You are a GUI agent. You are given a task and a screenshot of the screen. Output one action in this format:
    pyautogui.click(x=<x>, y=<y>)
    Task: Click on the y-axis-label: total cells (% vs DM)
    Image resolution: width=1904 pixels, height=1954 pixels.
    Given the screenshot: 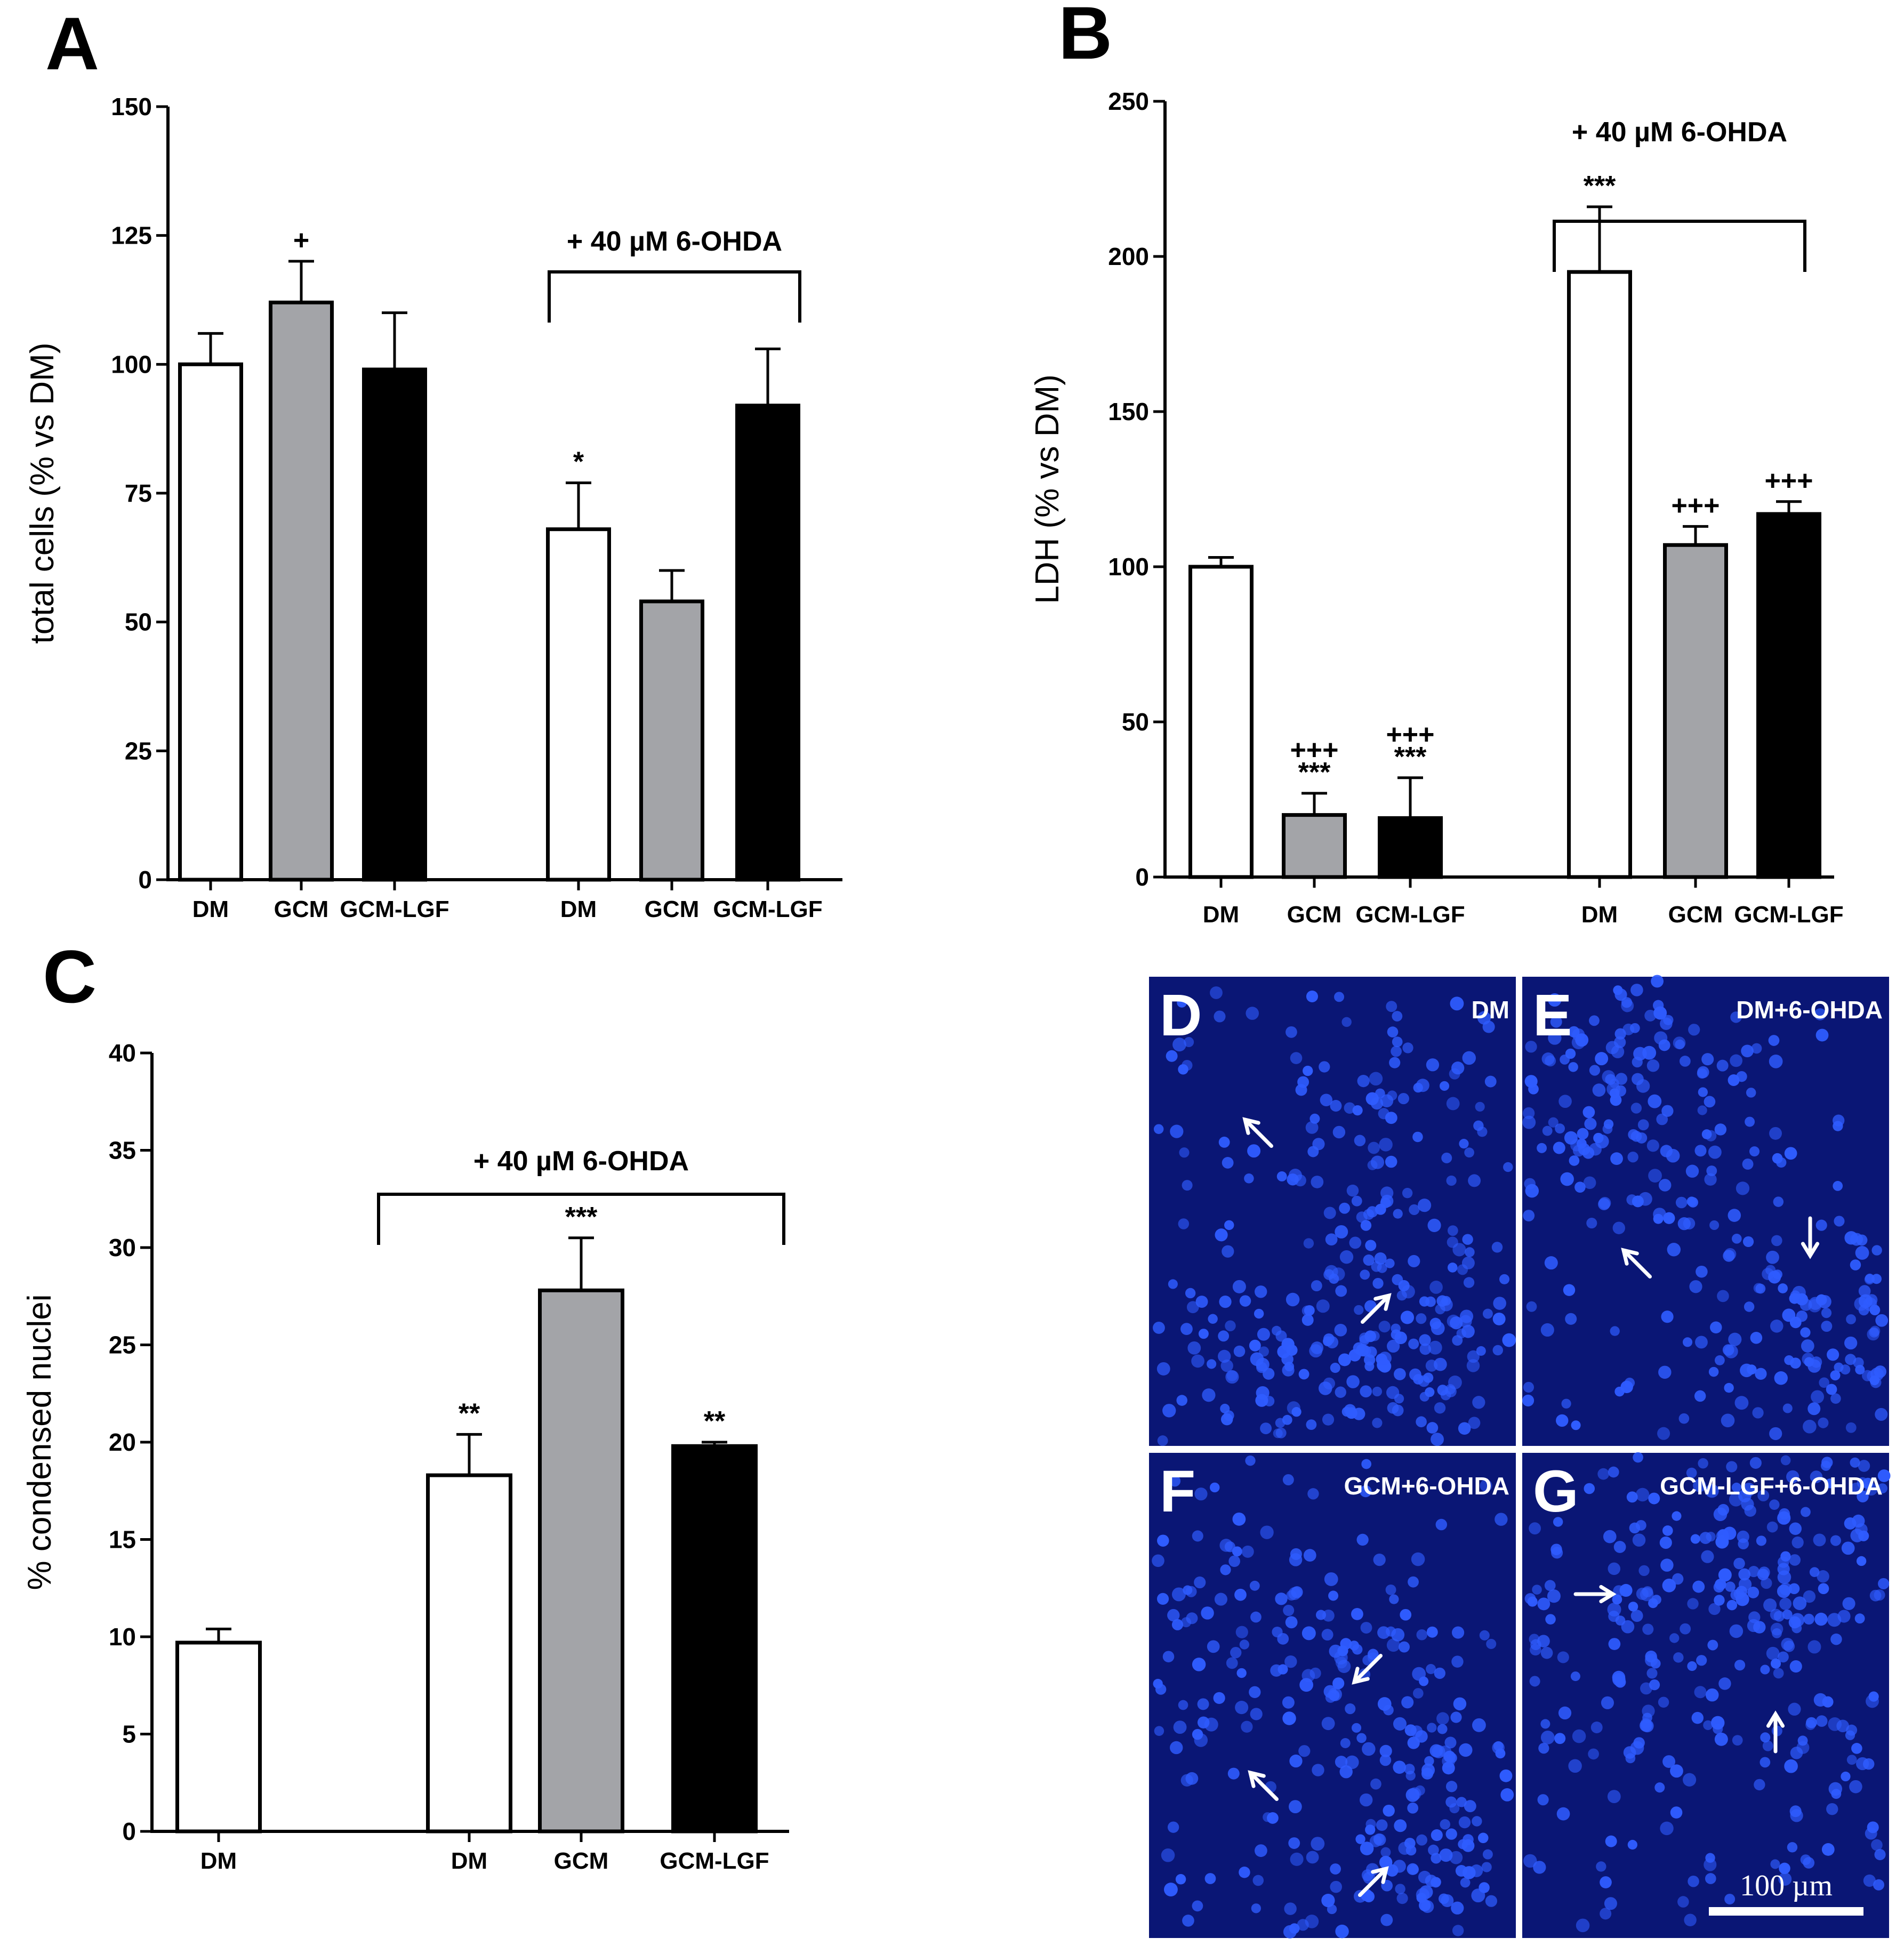 What is the action you would take?
    pyautogui.click(x=42, y=493)
    